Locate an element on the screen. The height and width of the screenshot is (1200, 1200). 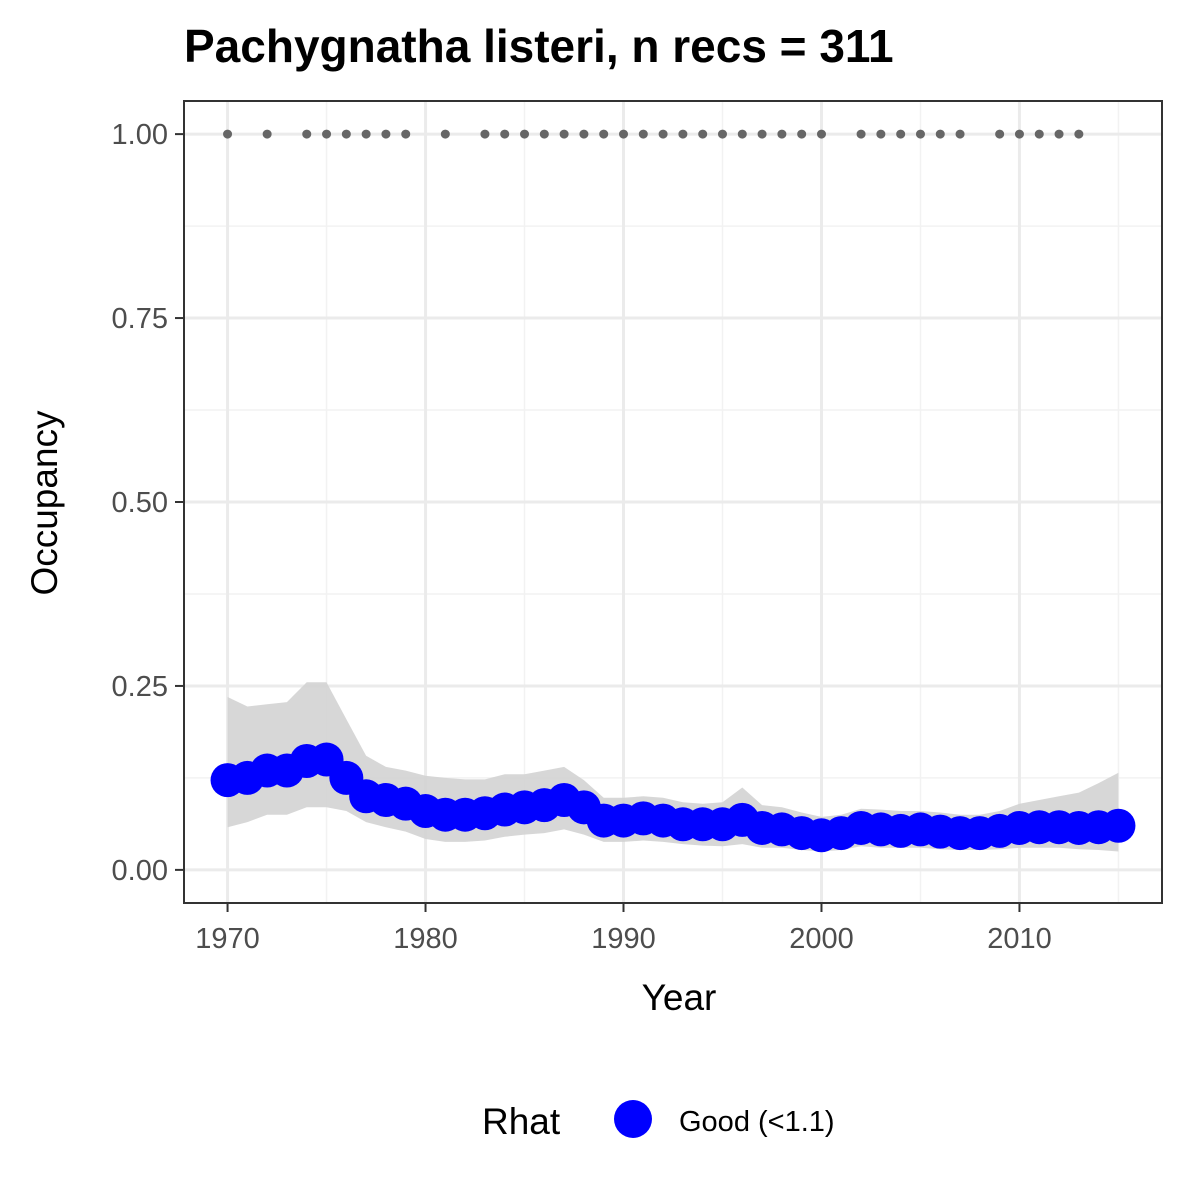
x-tick-label: 2010 is located at coordinates (1019, 939).